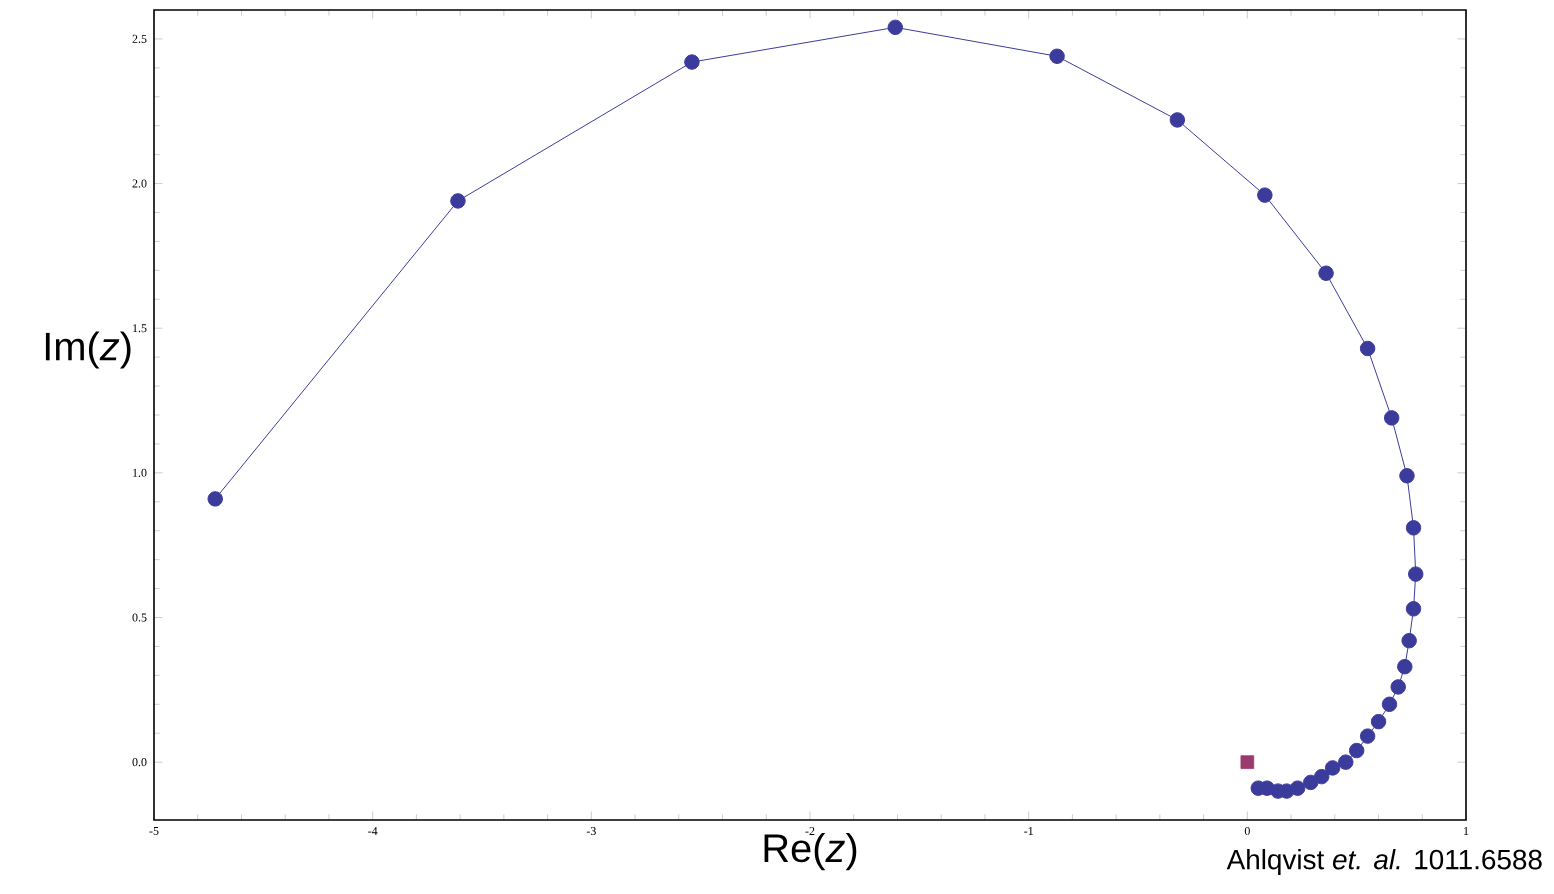 The width and height of the screenshot is (1554, 894). What do you see at coordinates (88, 350) in the screenshot?
I see `y-axis-title: Im(z)` at bounding box center [88, 350].